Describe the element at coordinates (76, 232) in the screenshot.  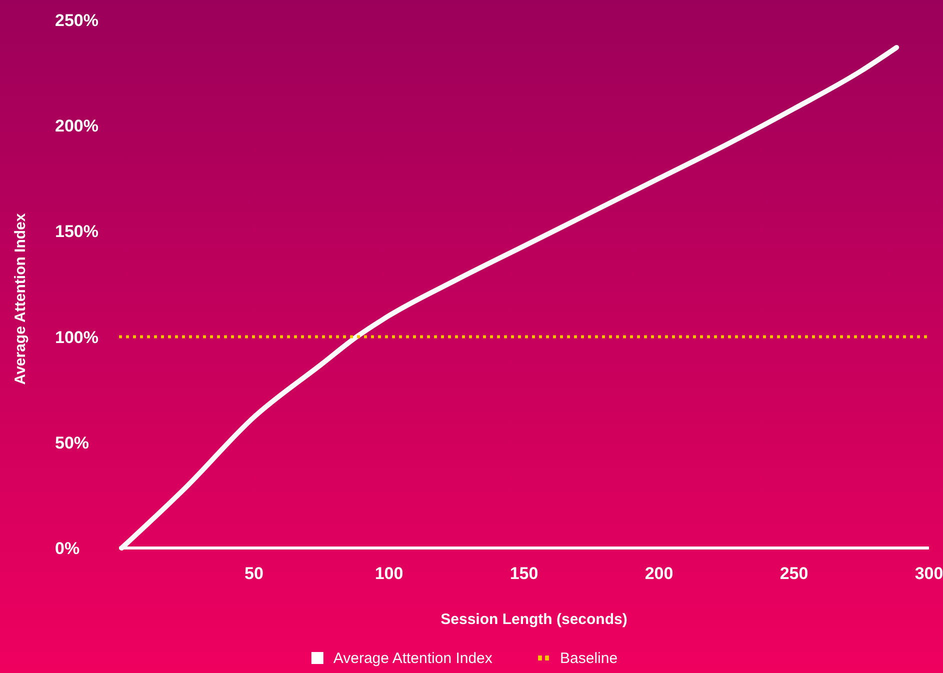
I see `y-tick-label: 150%` at that location.